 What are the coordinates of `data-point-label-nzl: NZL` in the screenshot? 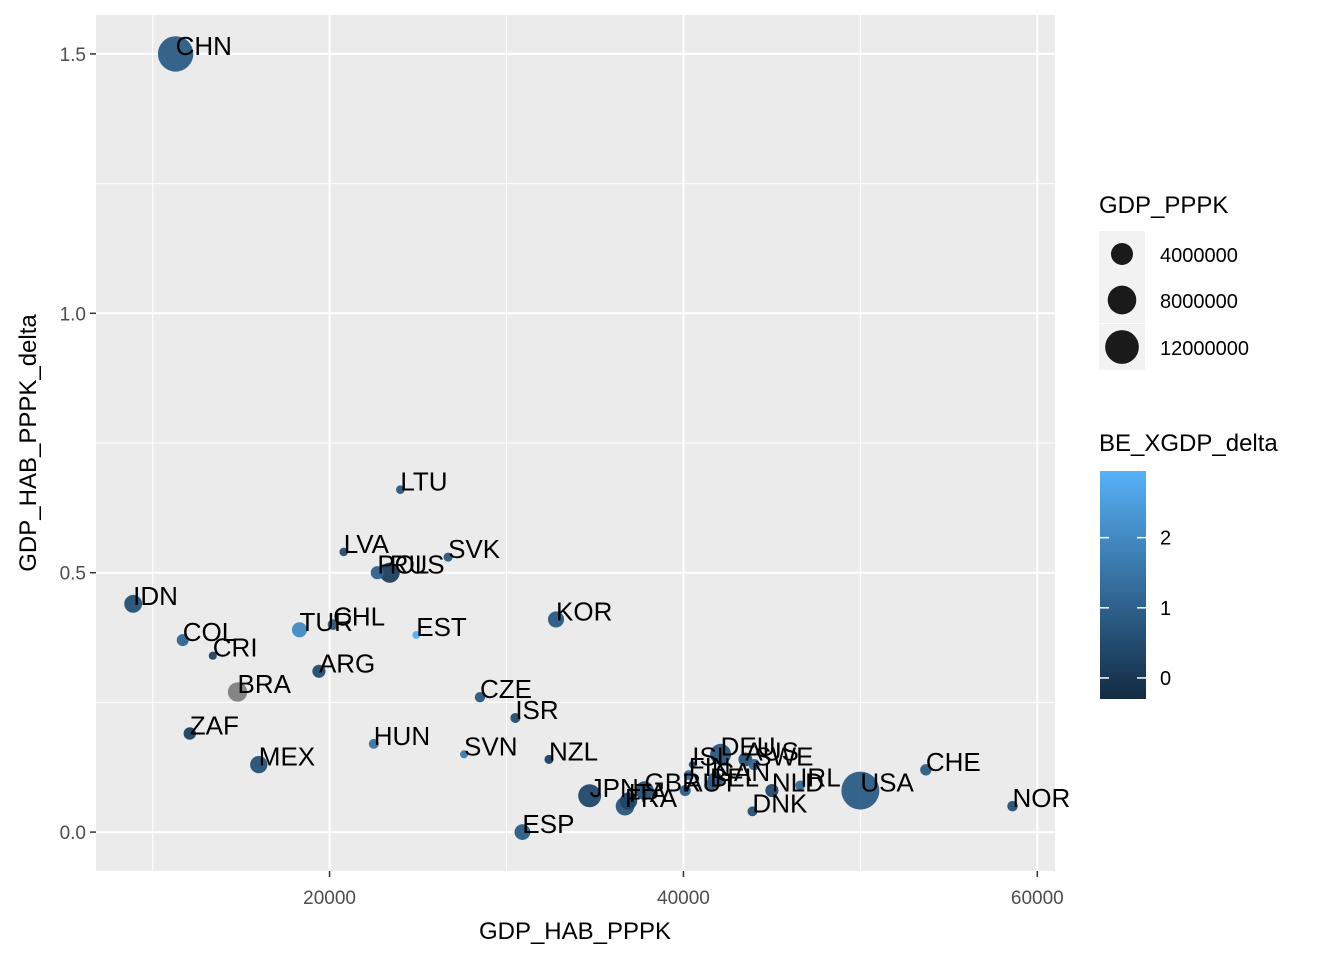 It's located at (573, 751).